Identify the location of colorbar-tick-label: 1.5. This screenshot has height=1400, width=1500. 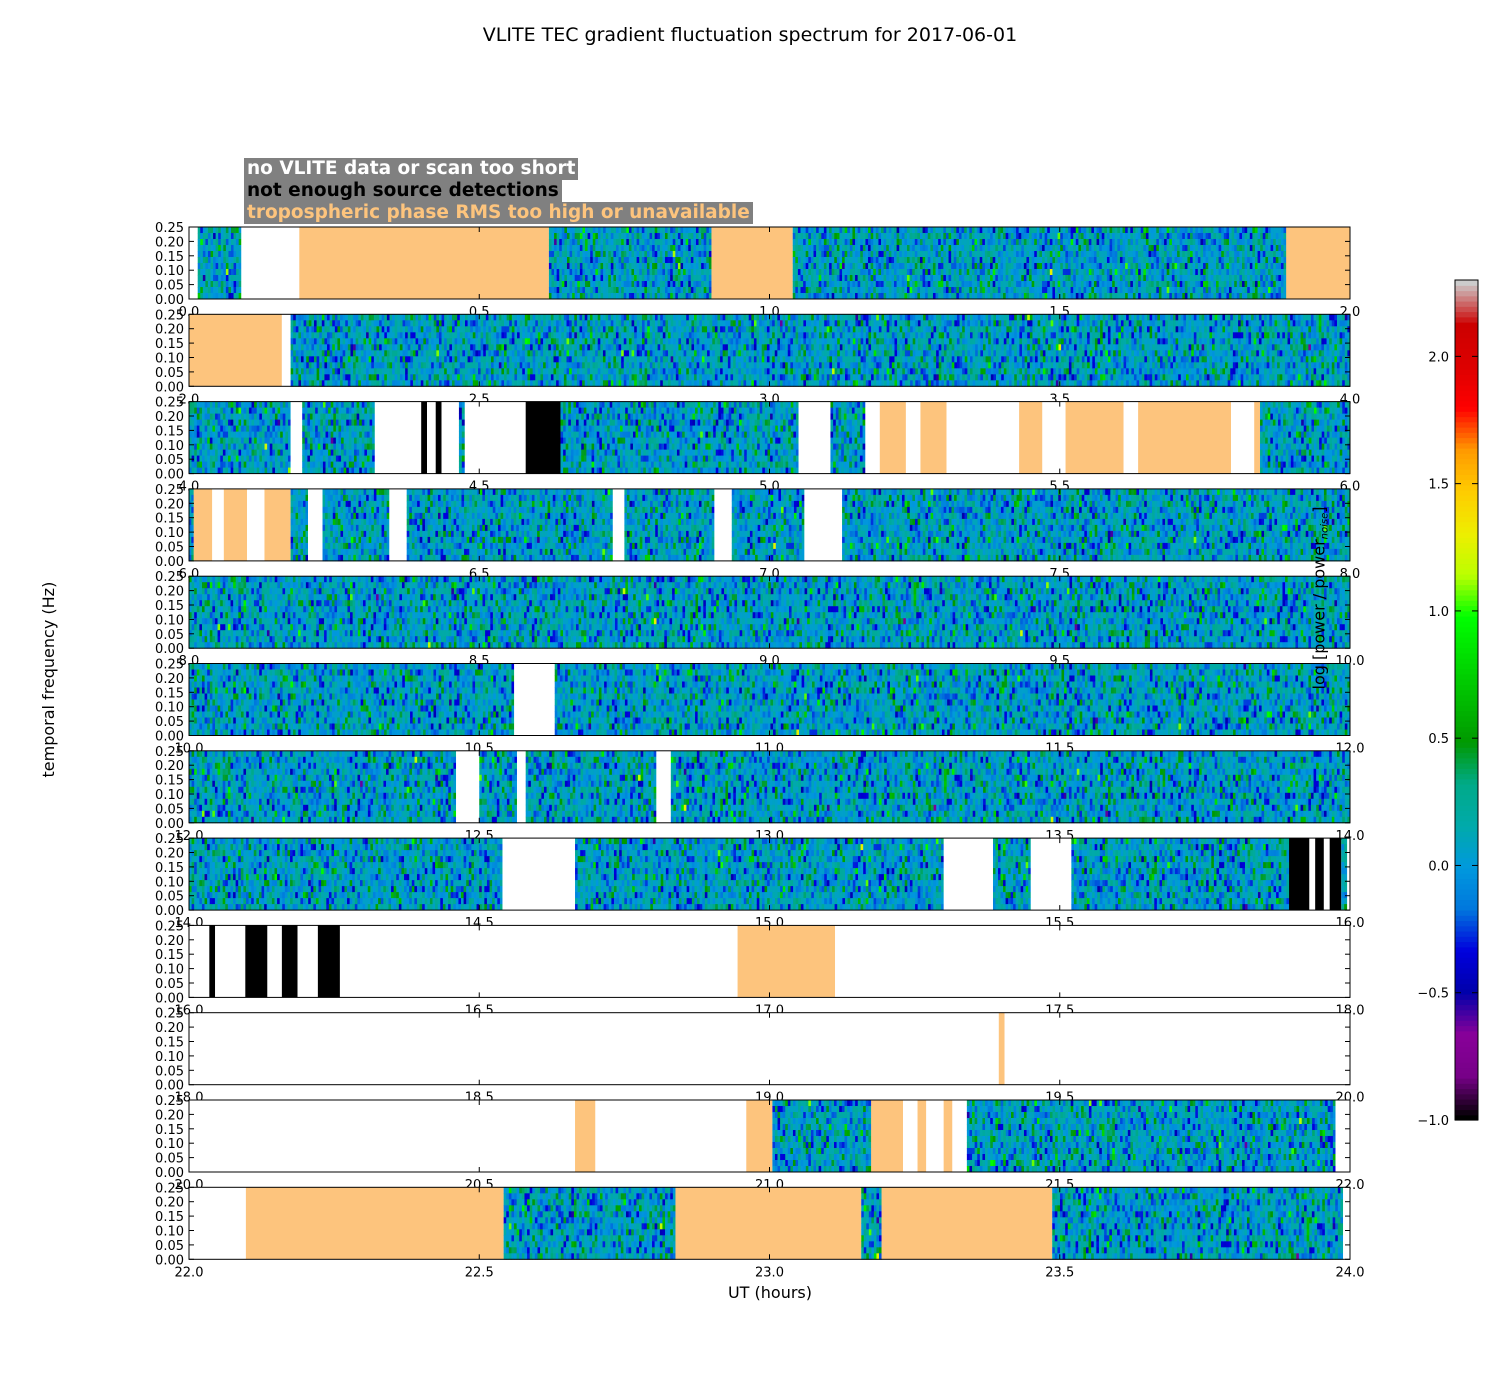
(1438, 485).